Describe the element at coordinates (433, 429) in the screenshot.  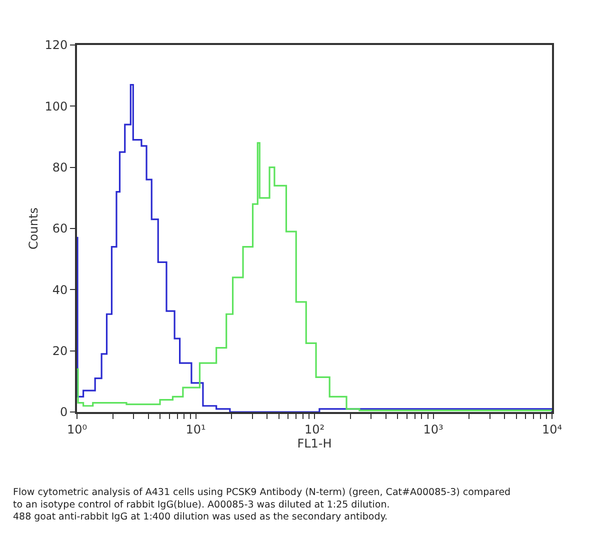
I see `x-tick-label: 10³` at that location.